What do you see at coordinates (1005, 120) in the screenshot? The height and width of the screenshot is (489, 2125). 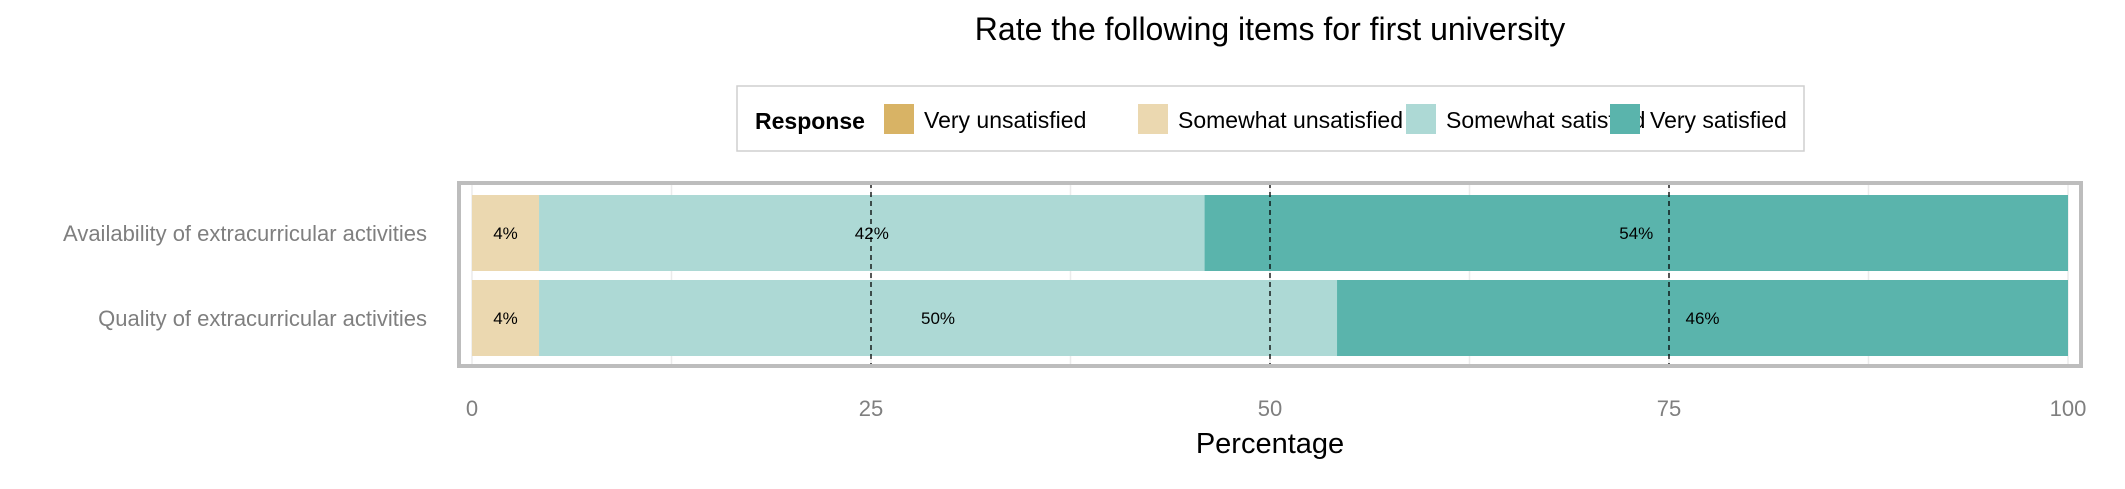 I see `legend-label: Very unsatisfied` at bounding box center [1005, 120].